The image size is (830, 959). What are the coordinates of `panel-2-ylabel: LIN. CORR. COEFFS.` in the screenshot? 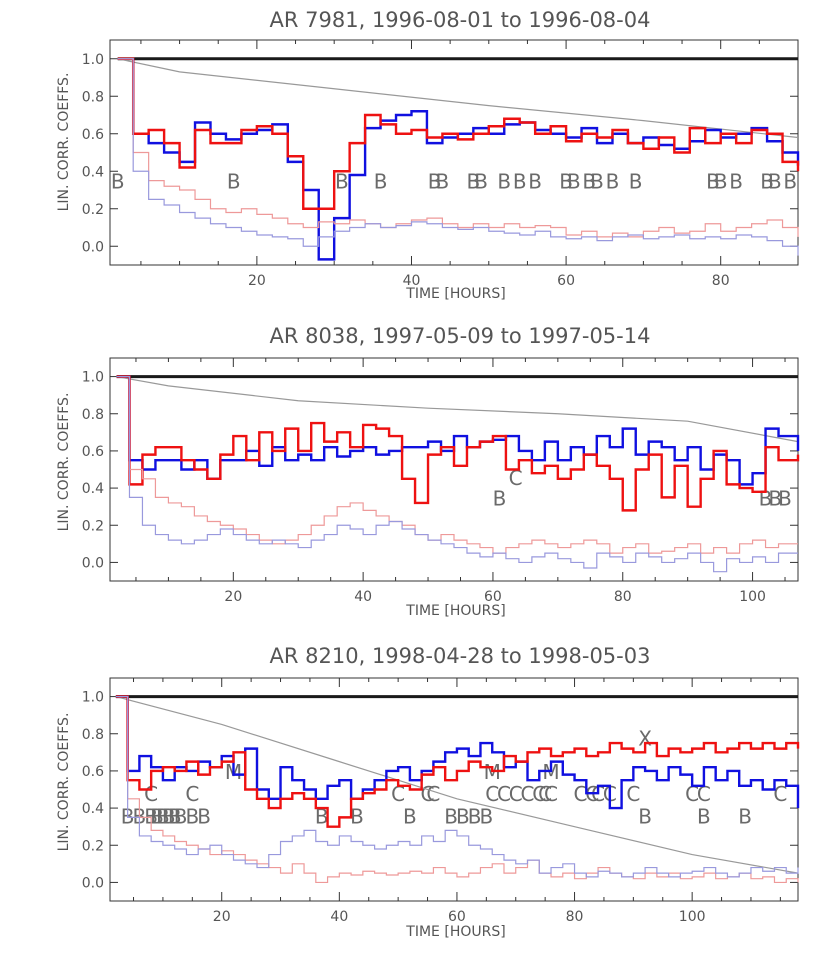 It's located at (64, 462).